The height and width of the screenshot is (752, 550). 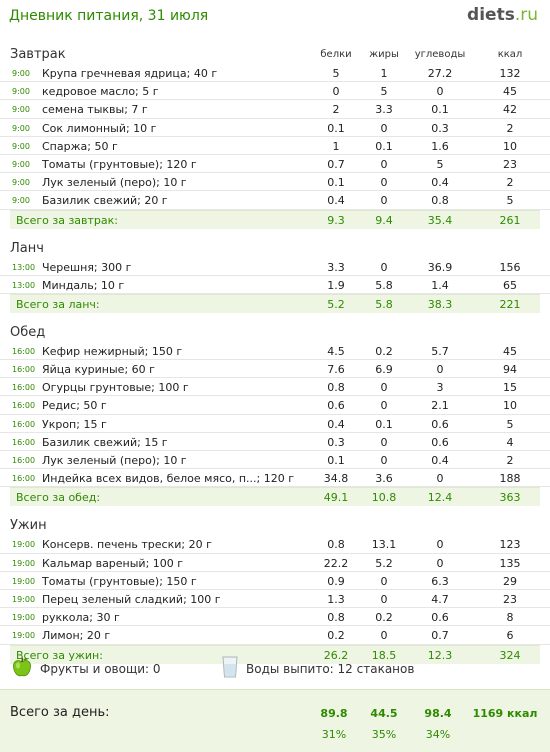 What do you see at coordinates (336, 285) in the screenshot?
I see `protein-value: 1.9` at bounding box center [336, 285].